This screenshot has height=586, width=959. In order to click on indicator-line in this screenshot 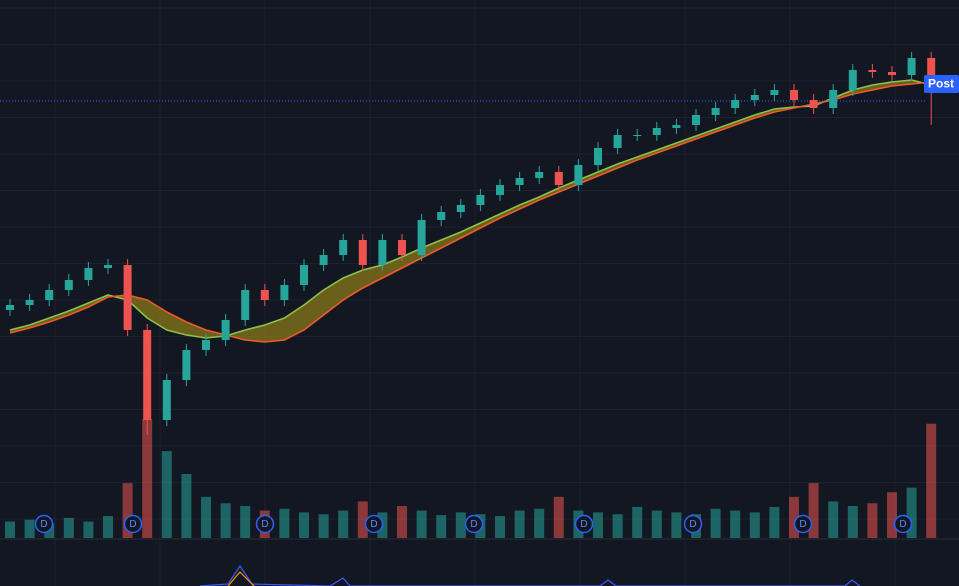, I will do `click(241, 578)`.